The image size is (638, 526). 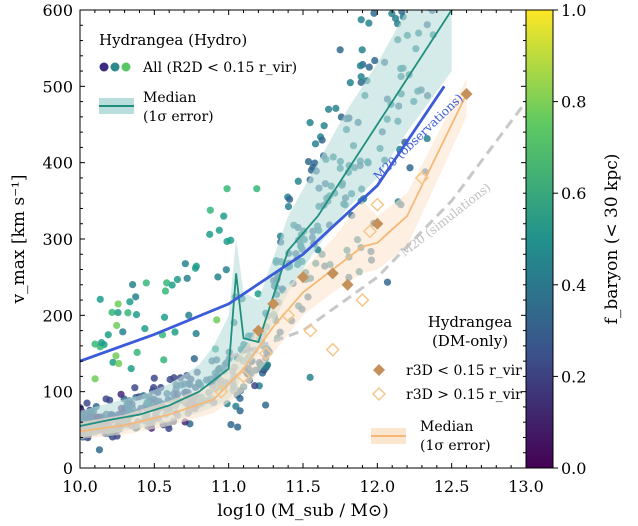 I want to click on x-tick-label-2: 11.0, so click(x=229, y=486).